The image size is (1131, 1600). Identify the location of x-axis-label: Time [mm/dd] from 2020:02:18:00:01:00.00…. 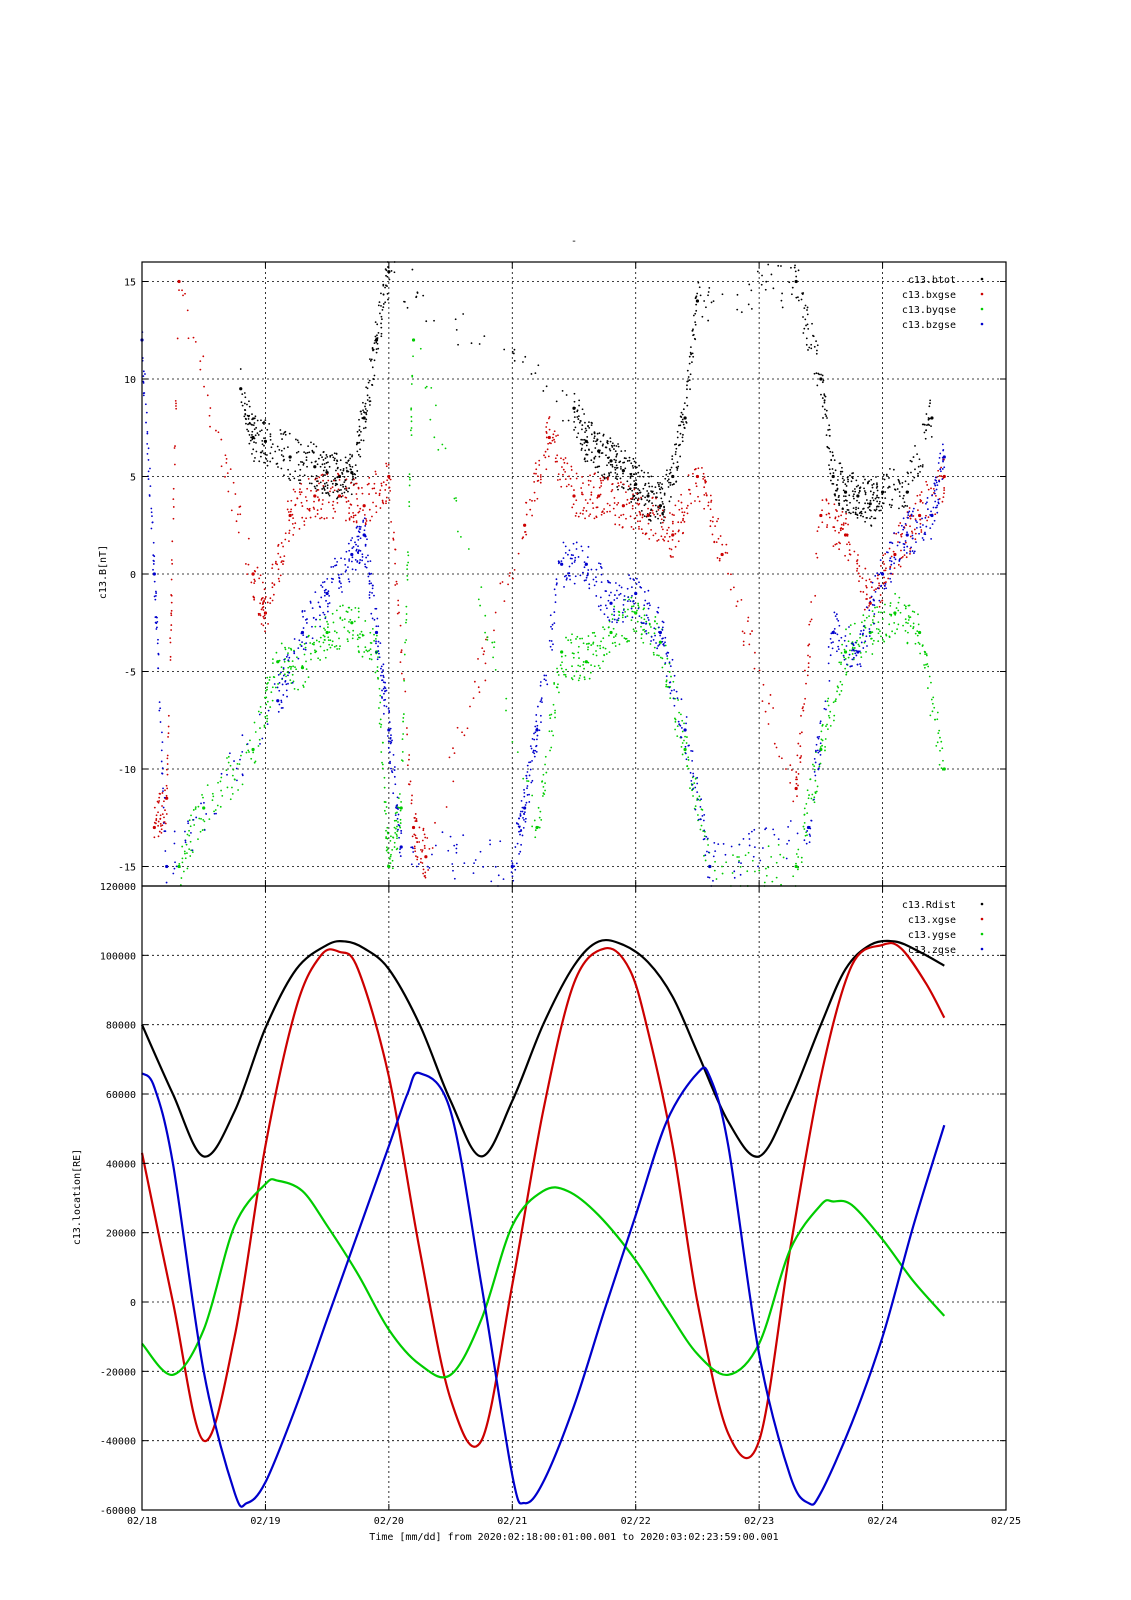
(573, 1537).